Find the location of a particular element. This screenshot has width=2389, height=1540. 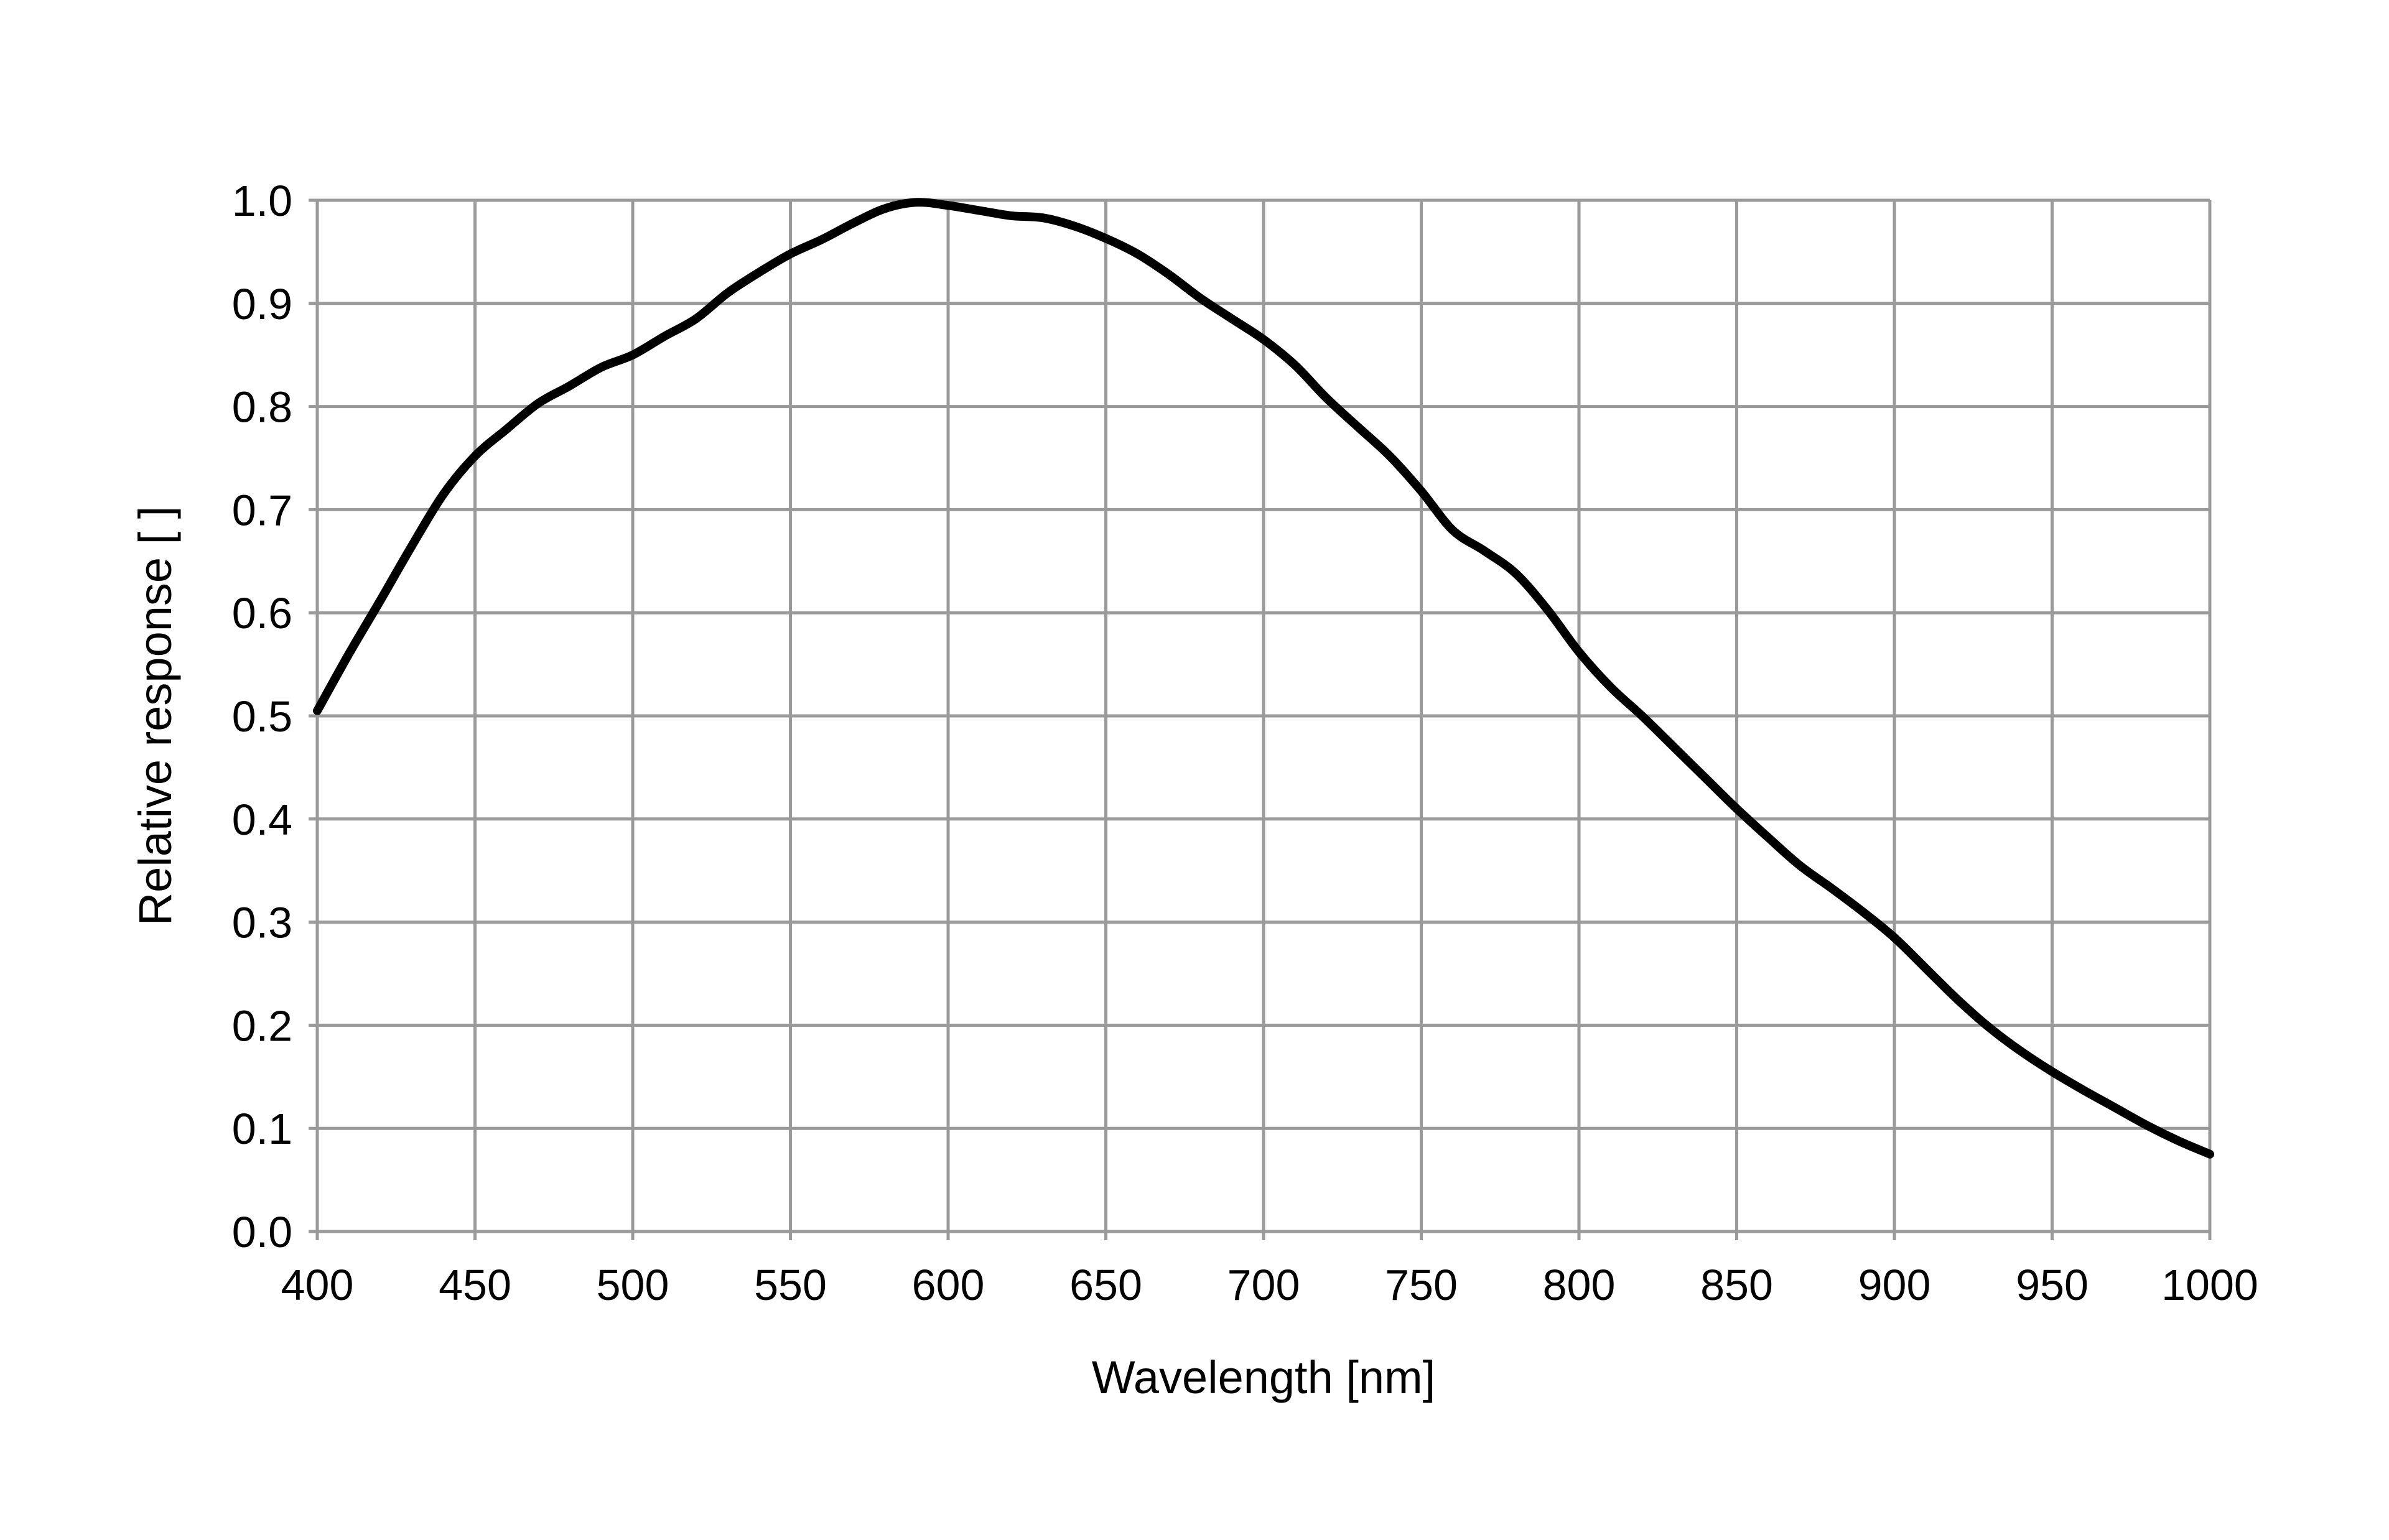

y-tick-label: 0.5 is located at coordinates (262, 717).